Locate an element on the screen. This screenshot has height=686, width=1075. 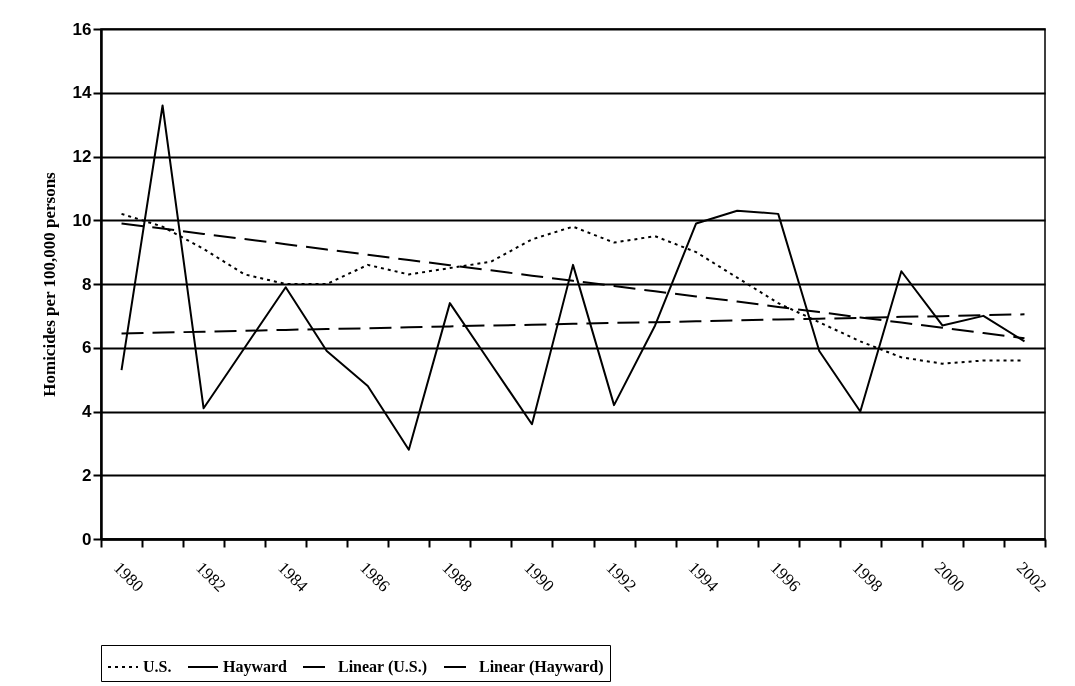
y-tick-label: 12 is located at coordinates (82, 156).